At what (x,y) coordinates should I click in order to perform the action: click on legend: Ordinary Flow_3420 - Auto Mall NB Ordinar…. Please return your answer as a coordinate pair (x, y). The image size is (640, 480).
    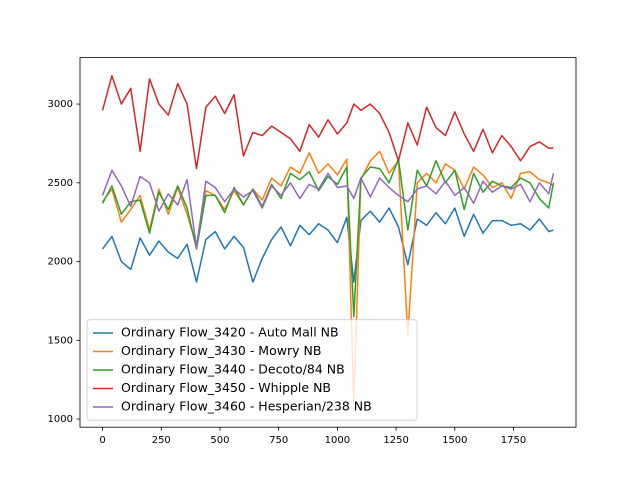
    Looking at the image, I should click on (252, 370).